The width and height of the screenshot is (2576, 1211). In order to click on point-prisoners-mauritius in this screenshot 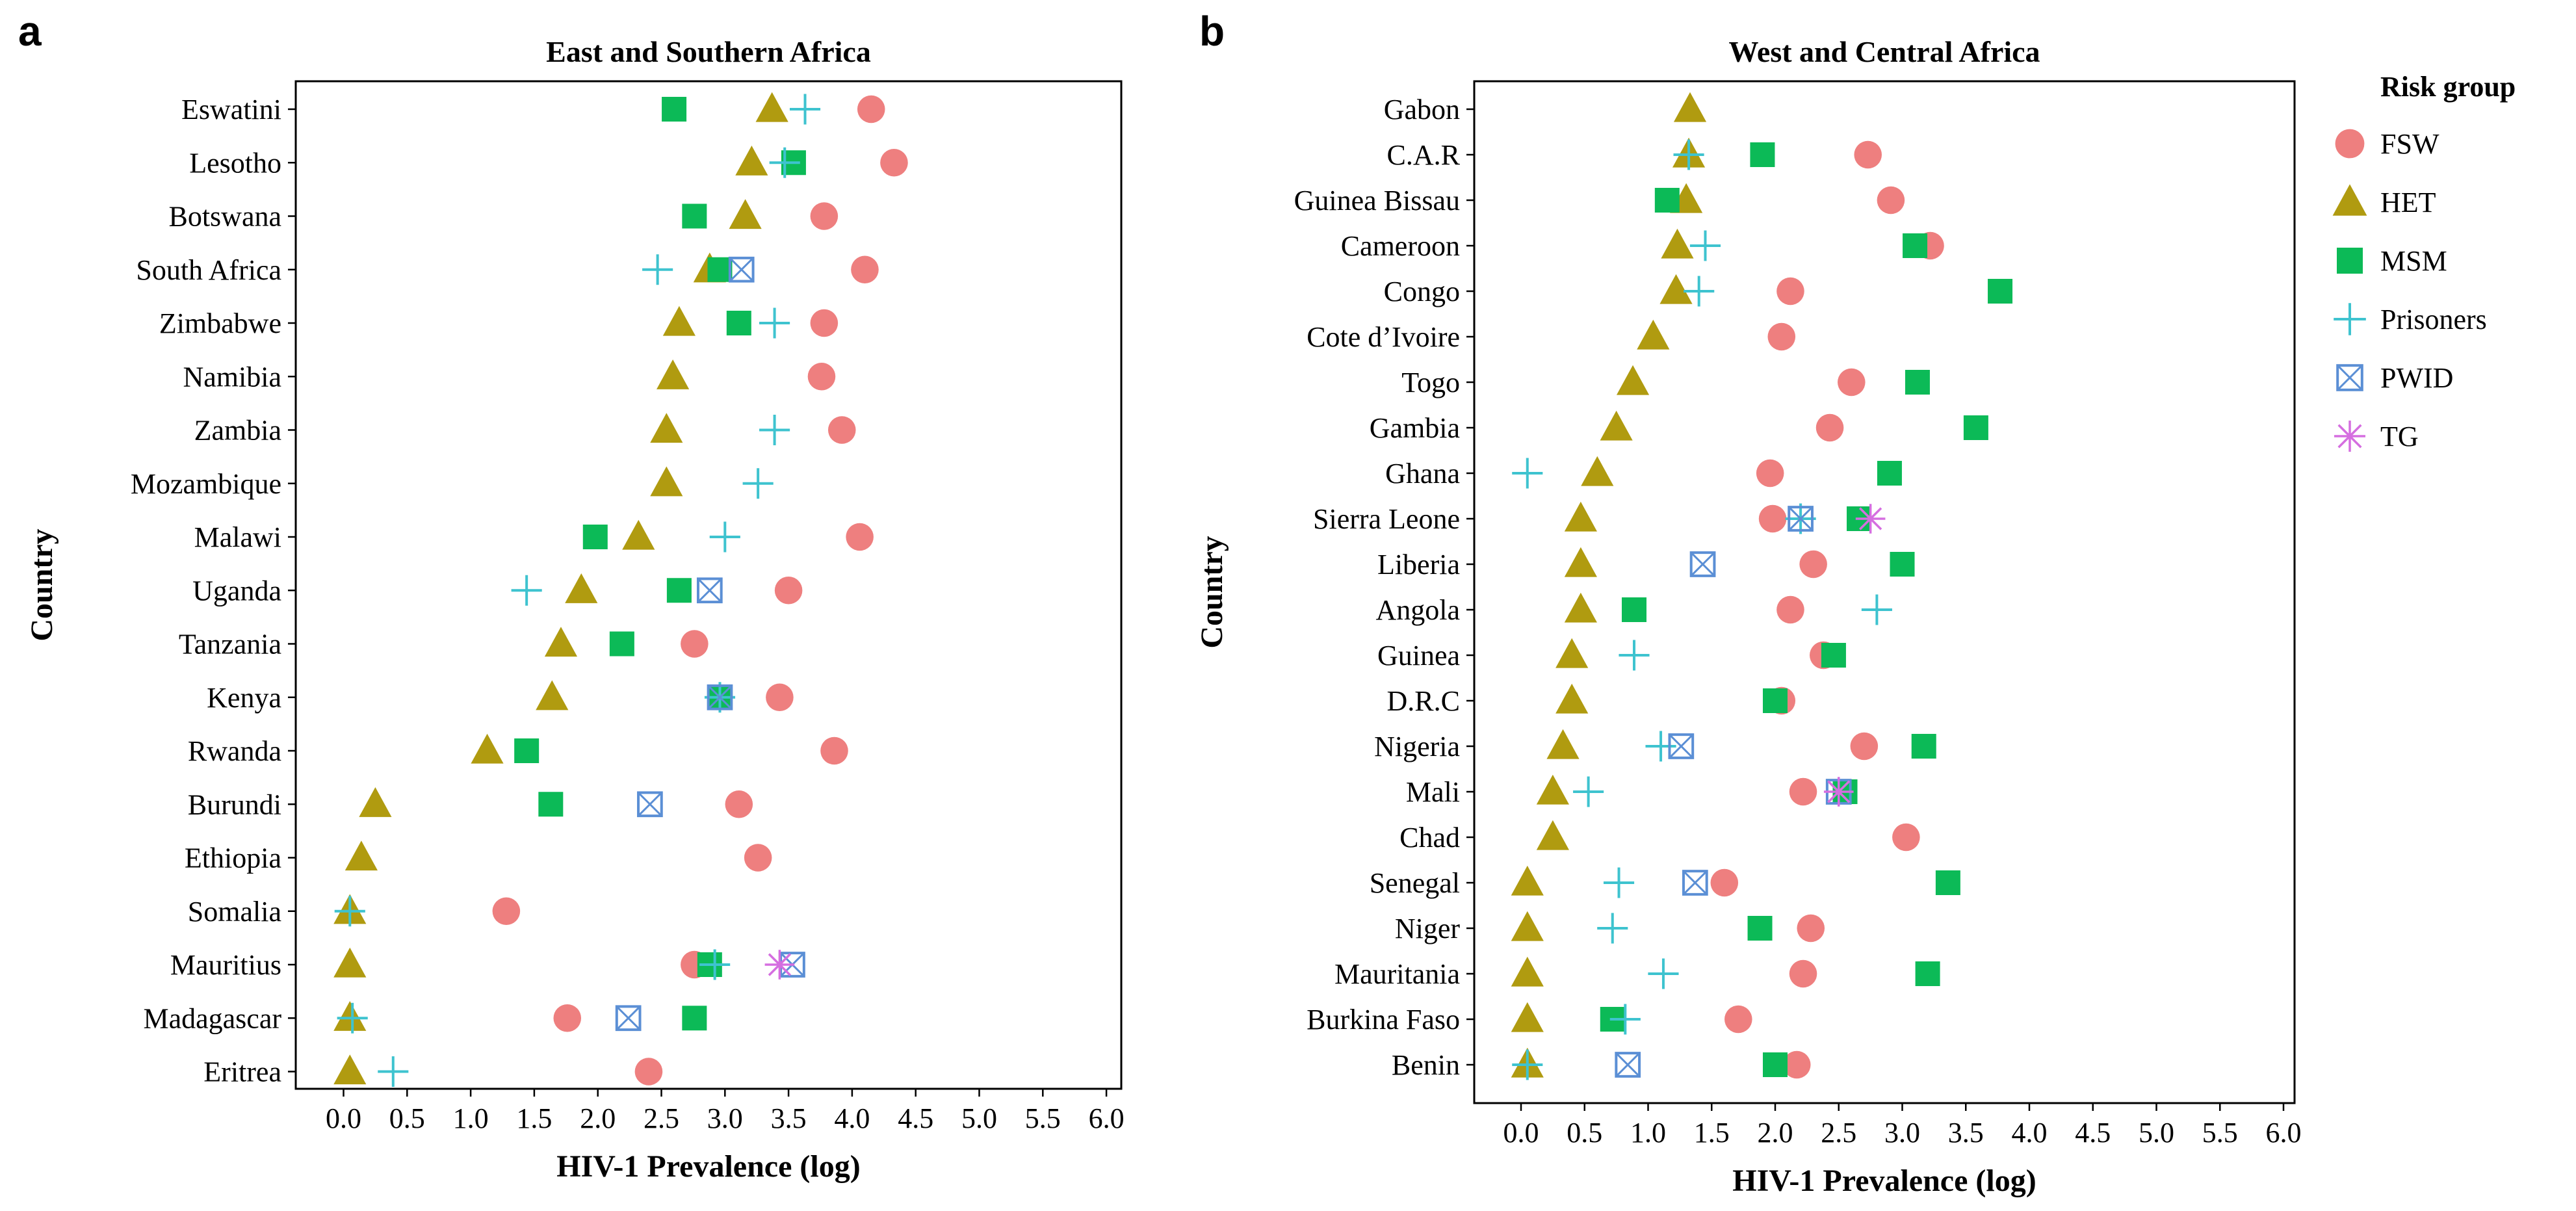, I will do `click(715, 964)`.